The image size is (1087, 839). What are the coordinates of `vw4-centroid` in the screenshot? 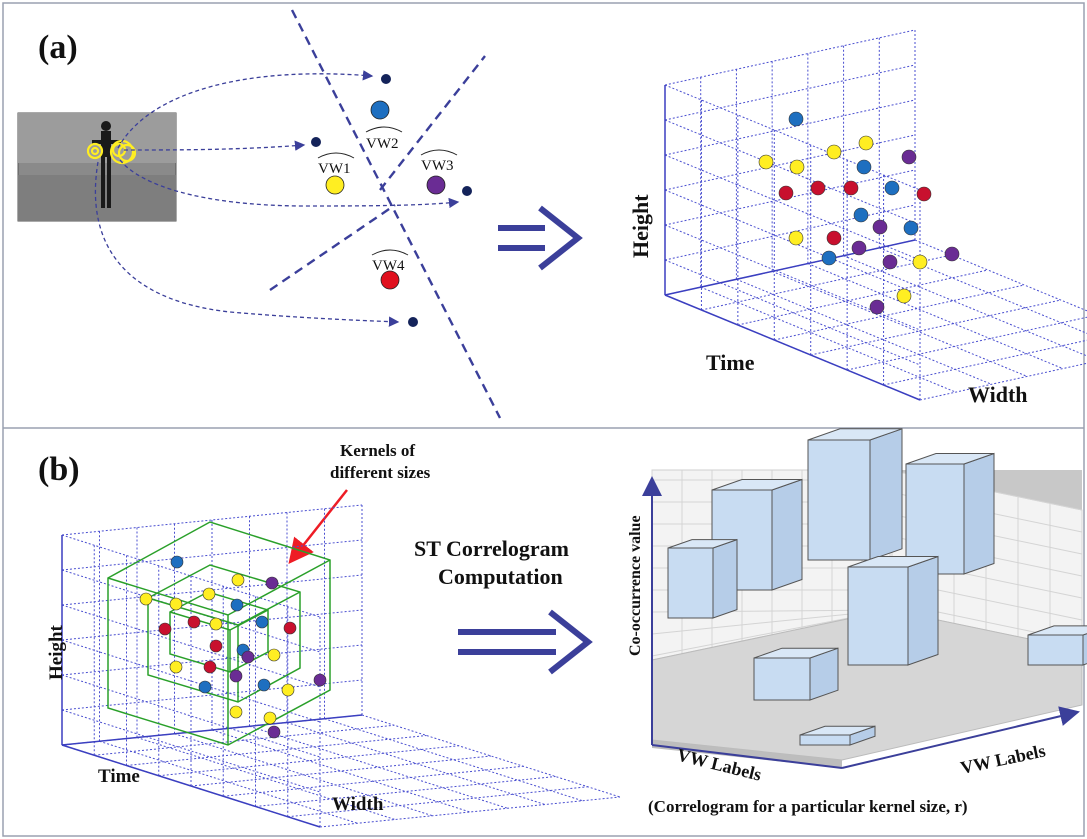 It's located at (390, 280).